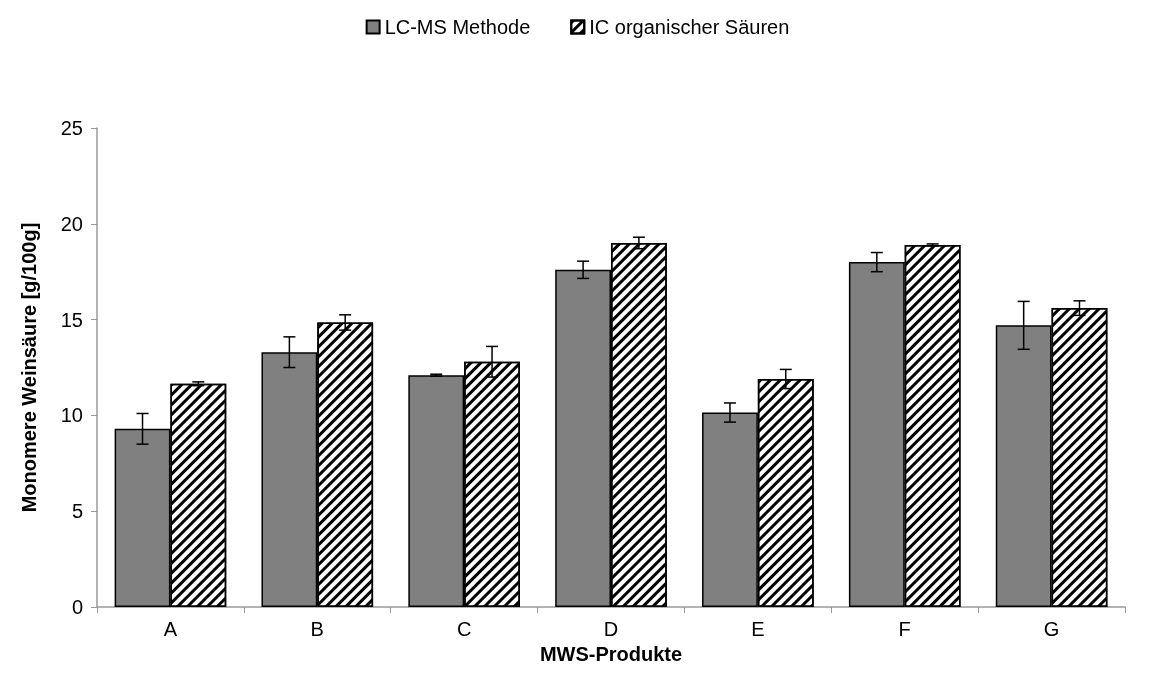 This screenshot has width=1155, height=680. I want to click on legend-label: LC-MS Methode, so click(457, 27).